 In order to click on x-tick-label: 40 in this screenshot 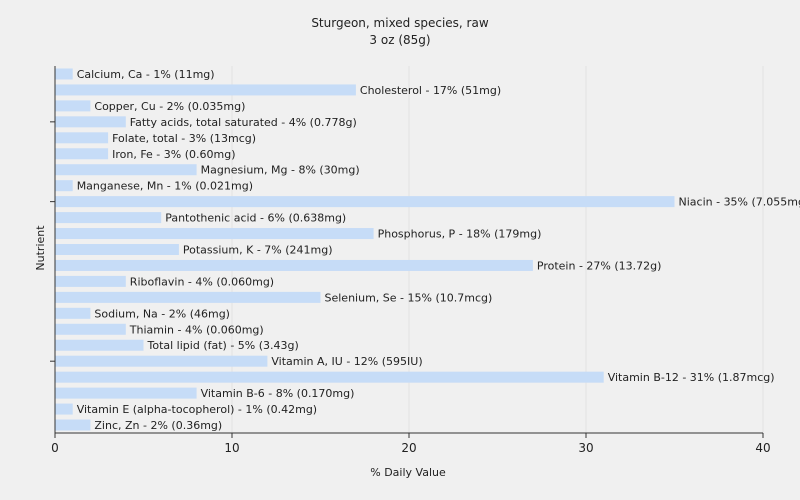, I will do `click(762, 448)`.